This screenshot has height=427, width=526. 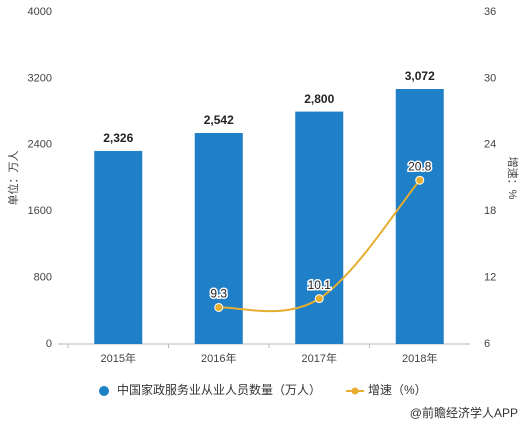 I want to click on y-axis-label: 单位：万人, so click(x=13, y=178).